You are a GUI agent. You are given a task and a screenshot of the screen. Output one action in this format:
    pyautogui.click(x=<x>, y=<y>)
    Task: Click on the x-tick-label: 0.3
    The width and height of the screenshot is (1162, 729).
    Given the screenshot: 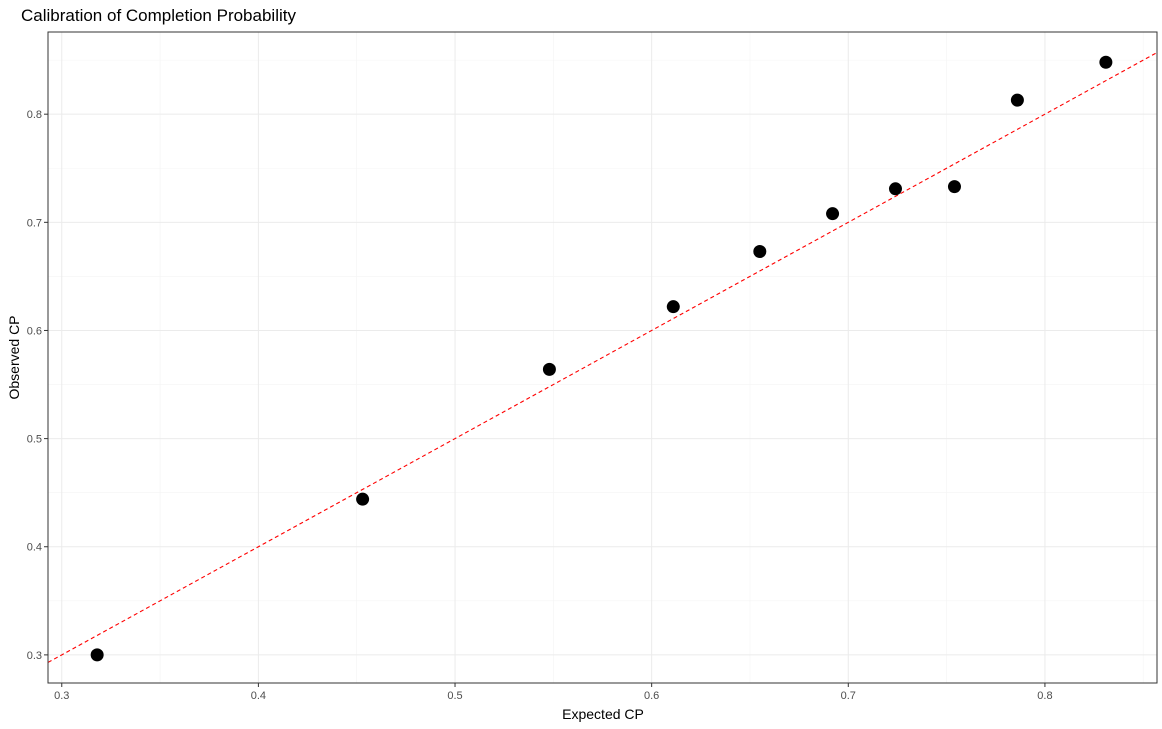 What is the action you would take?
    pyautogui.click(x=61, y=696)
    